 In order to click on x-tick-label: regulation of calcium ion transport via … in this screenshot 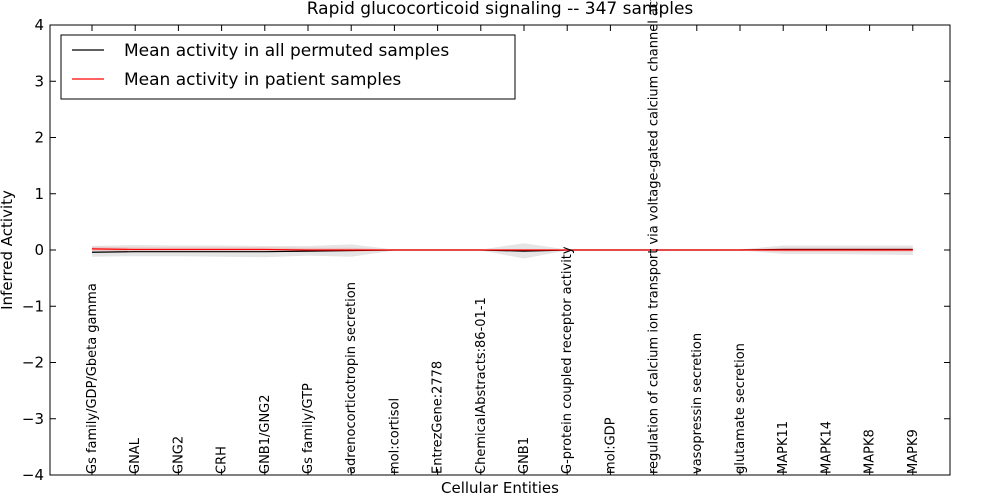, I will do `click(654, 237)`.